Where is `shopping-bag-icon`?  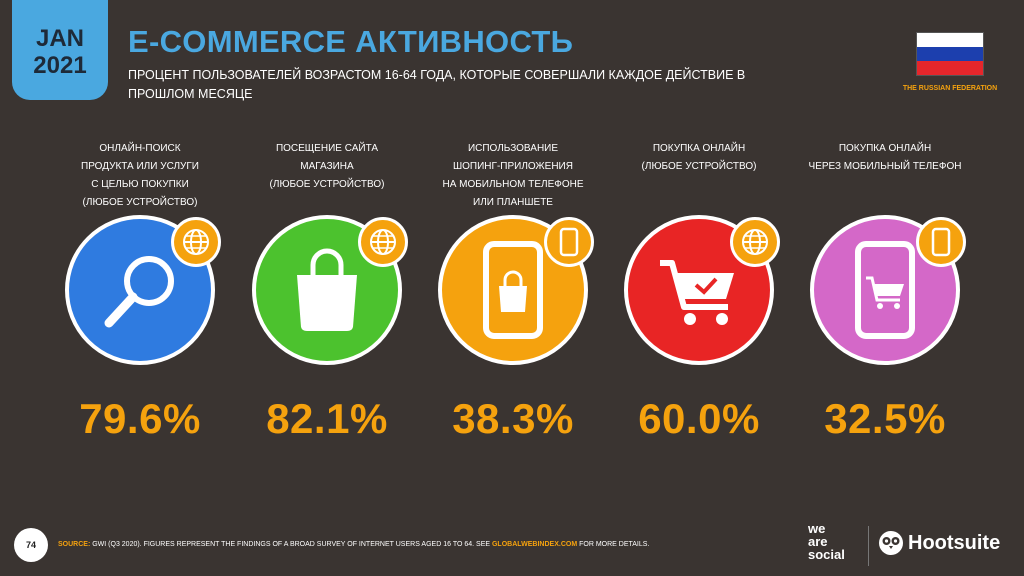
shopping-bag-icon is located at coordinates (327, 289).